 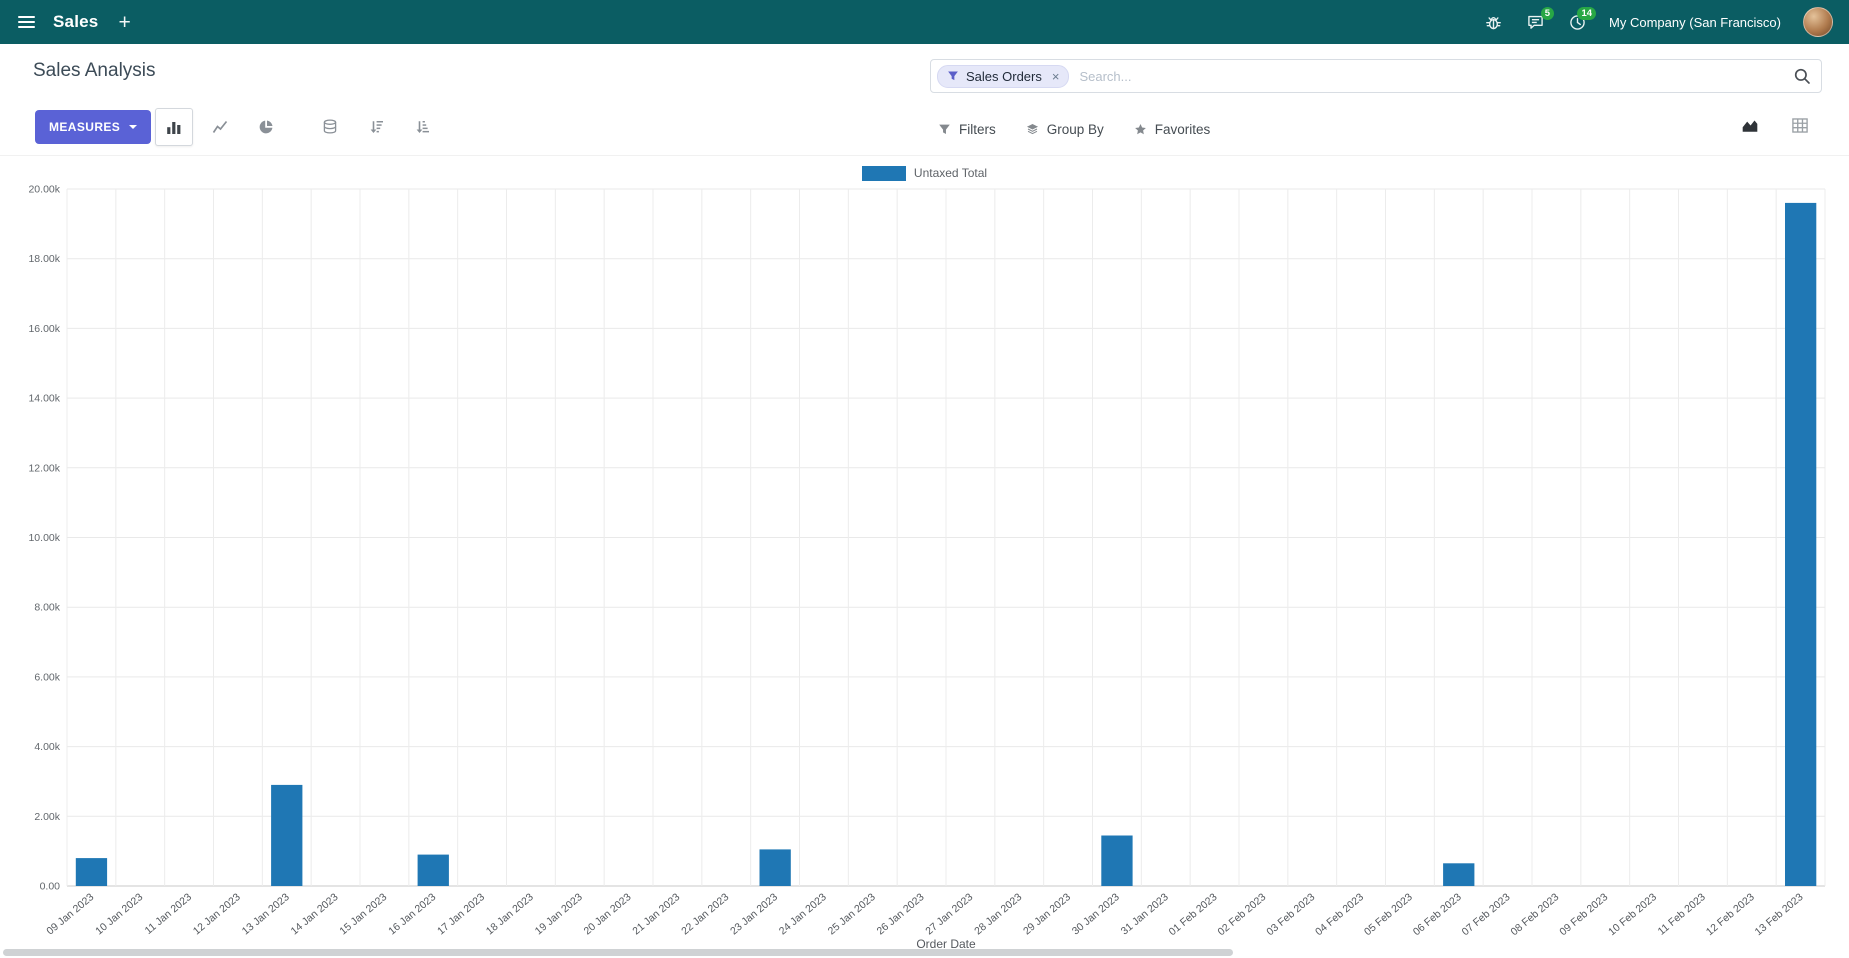 I want to click on x-tick-label: 11 Jan 2023, so click(x=169, y=914).